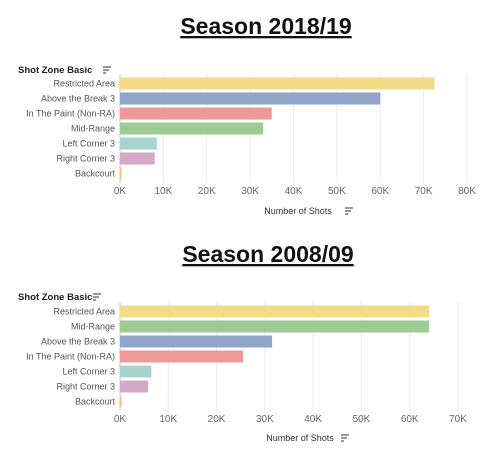 The height and width of the screenshot is (460, 500). I want to click on x-tick-label: 80K, so click(467, 191).